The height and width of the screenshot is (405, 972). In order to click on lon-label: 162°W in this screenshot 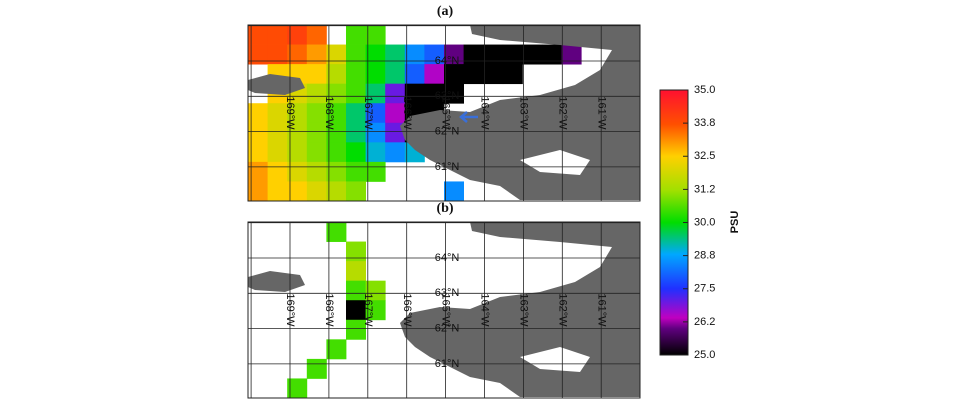, I will do `click(562, 113)`.